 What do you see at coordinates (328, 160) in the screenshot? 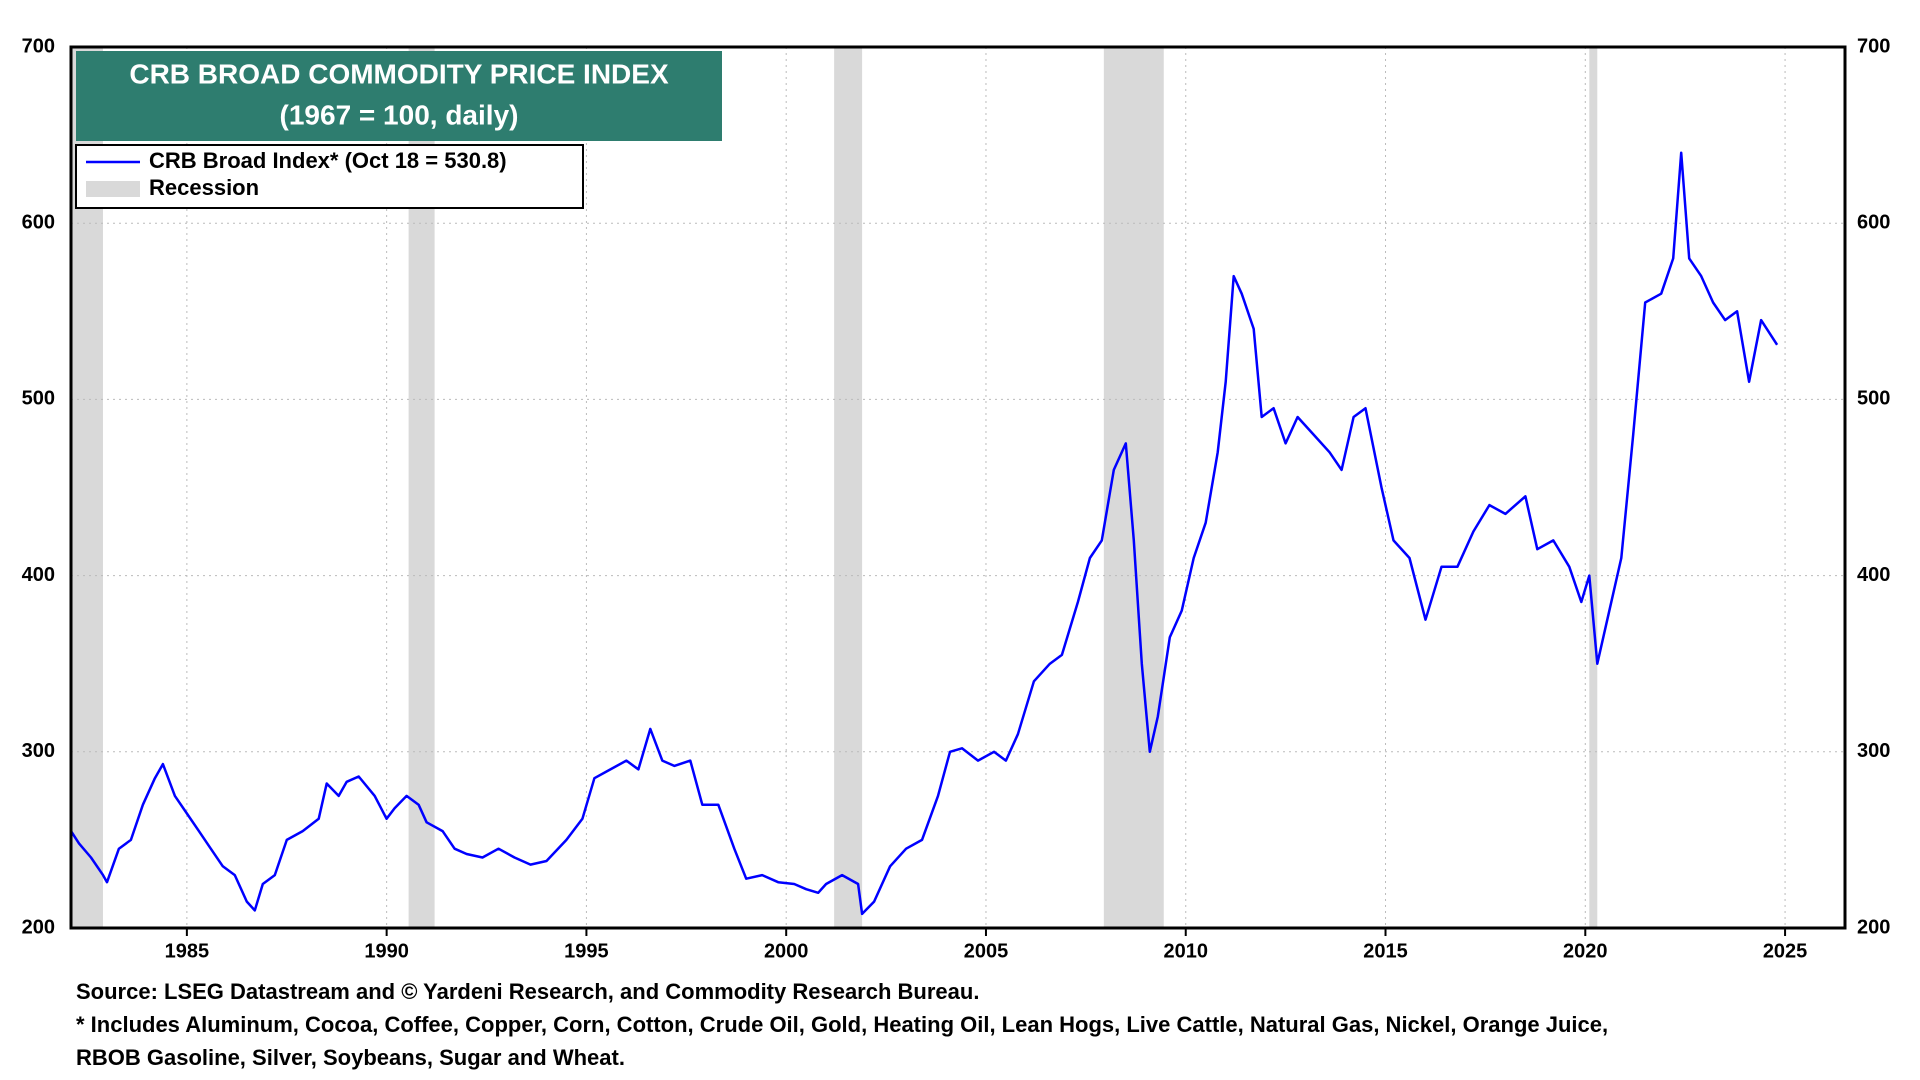
I see `legend-label: CRB Broad Index* (Oct 18 = 530.8)` at bounding box center [328, 160].